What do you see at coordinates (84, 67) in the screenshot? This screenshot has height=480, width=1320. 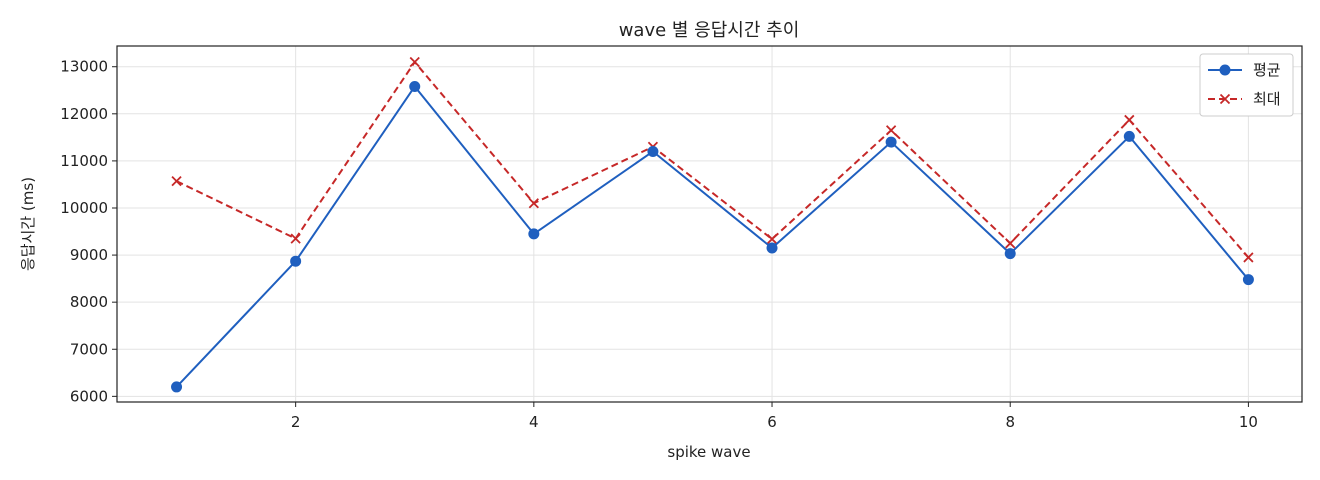 I see `y-tick-label: 13000` at bounding box center [84, 67].